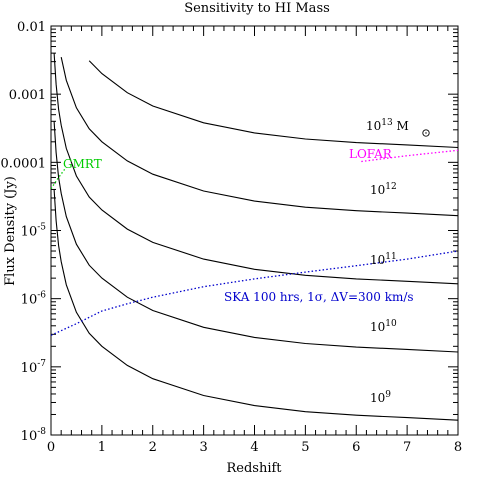 This screenshot has height=485, width=485. What do you see at coordinates (273, 104) in the screenshot?
I see `mass-curve` at bounding box center [273, 104].